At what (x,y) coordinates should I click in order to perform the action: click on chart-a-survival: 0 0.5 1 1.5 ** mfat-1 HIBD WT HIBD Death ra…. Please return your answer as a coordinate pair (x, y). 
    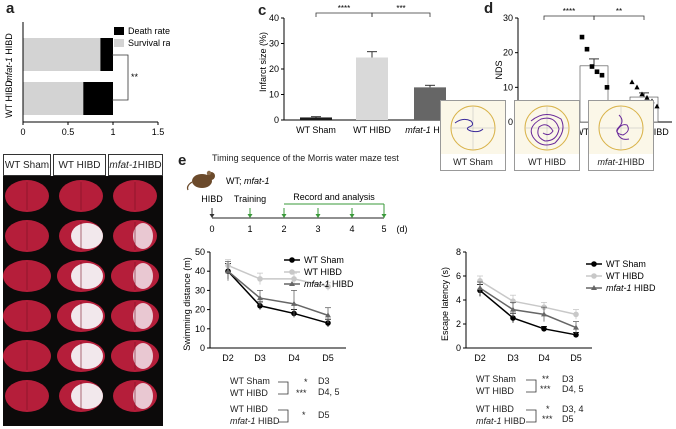
    Looking at the image, I should click on (87, 79).